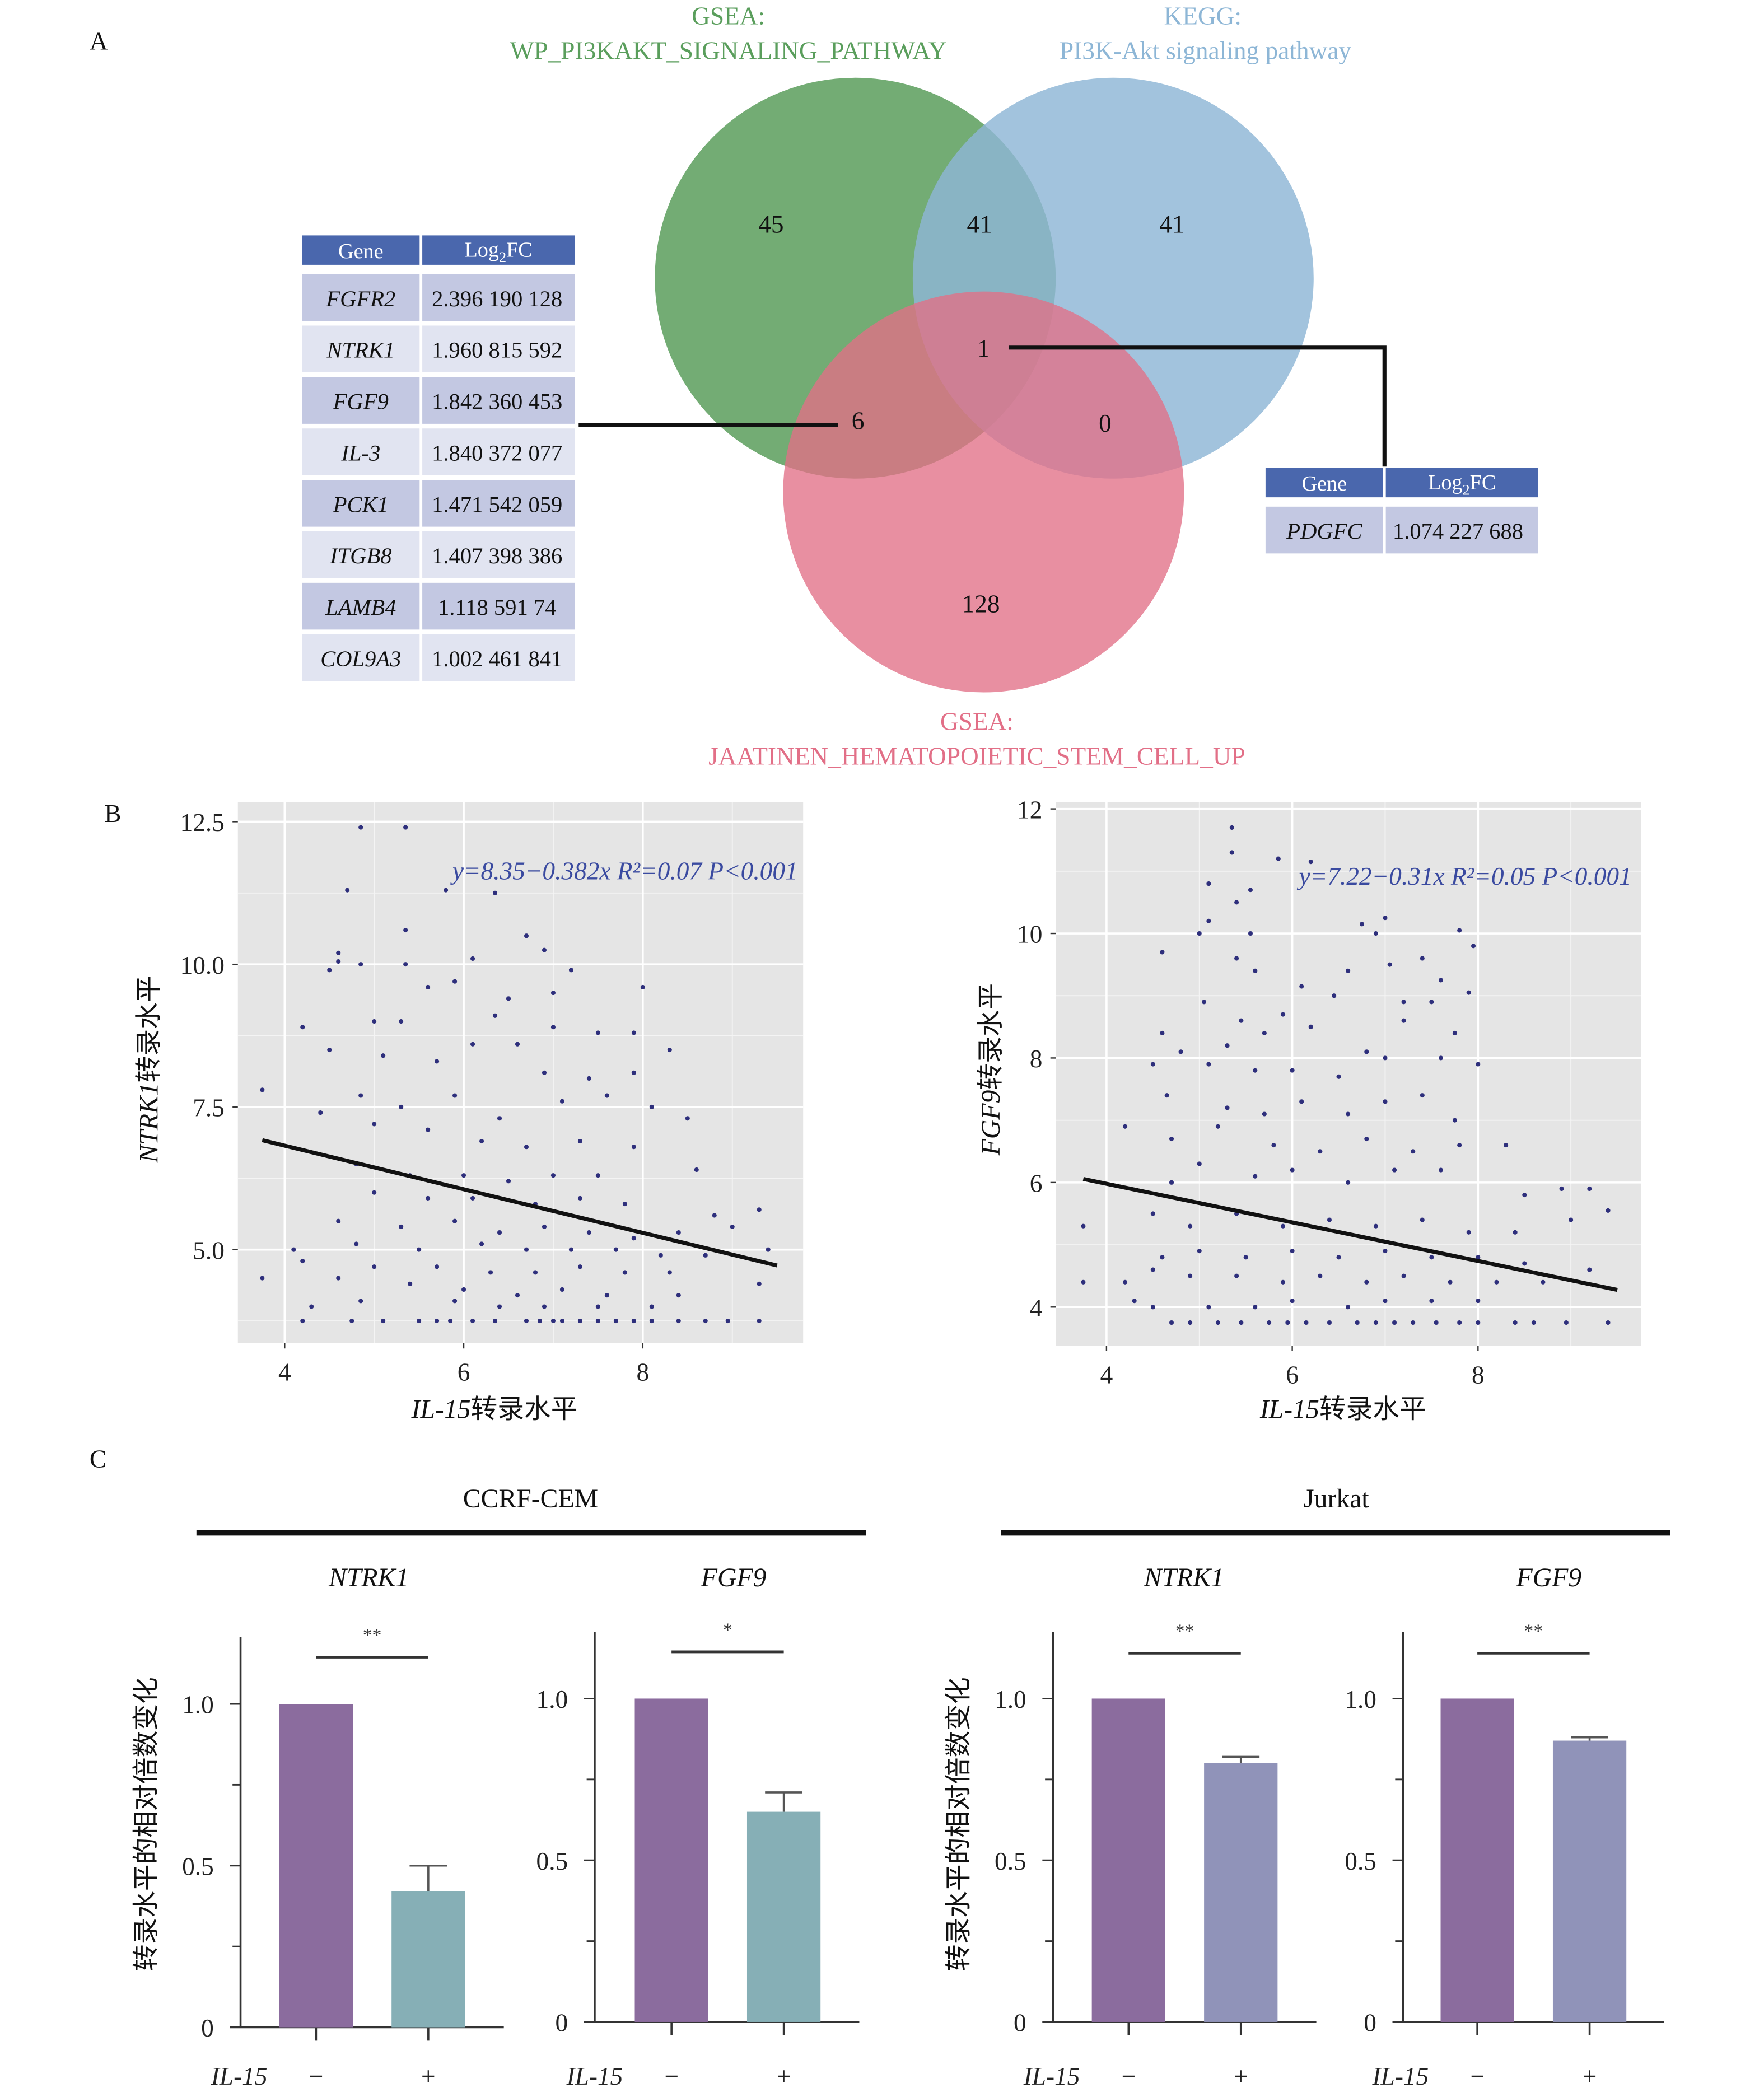  I want to click on y-tick-label: 4, so click(1037, 1308).